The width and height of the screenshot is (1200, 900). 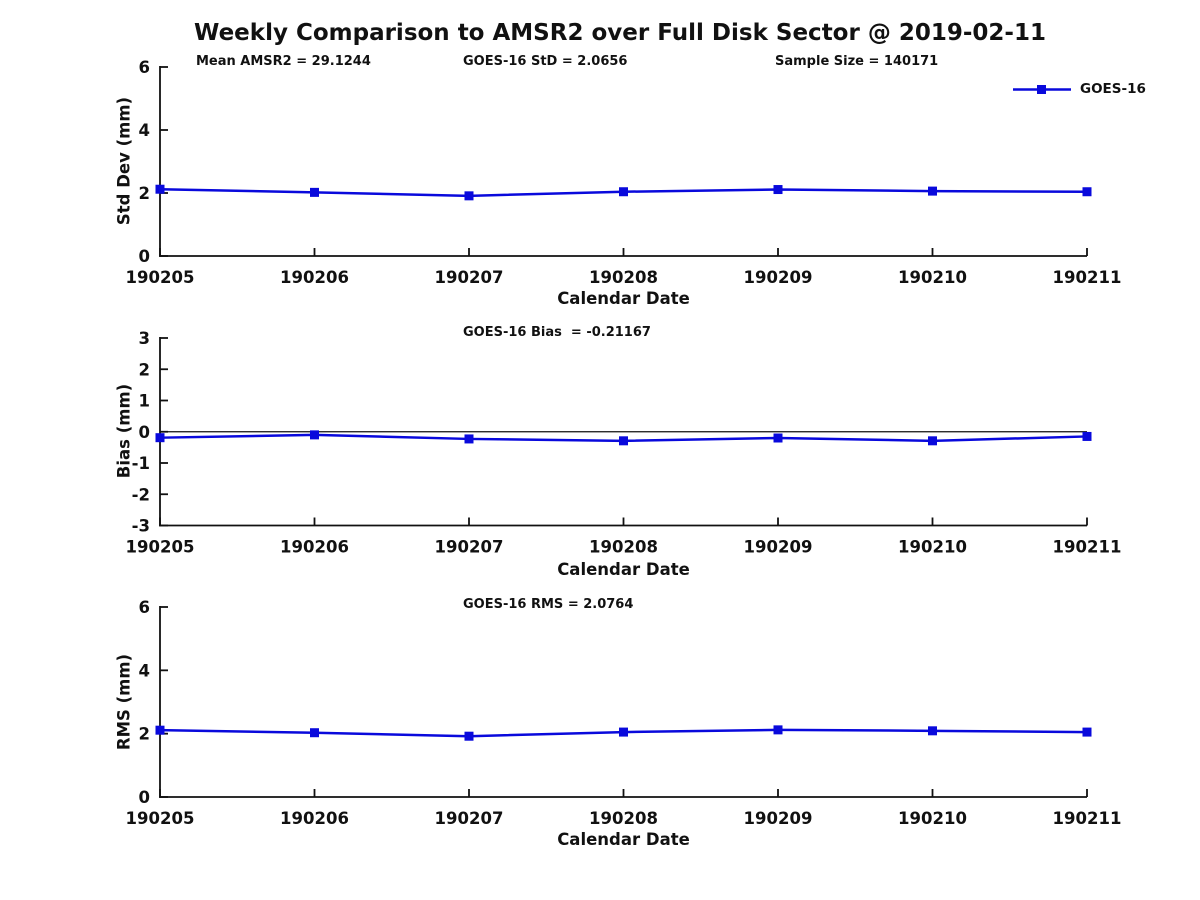 What do you see at coordinates (141, 526) in the screenshot?
I see `y-tick-label: -3` at bounding box center [141, 526].